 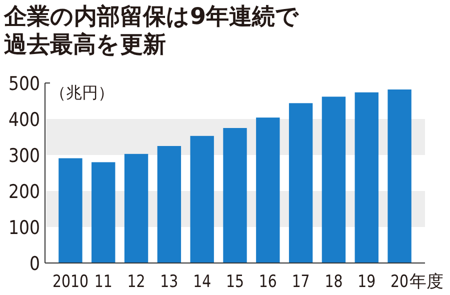 What do you see at coordinates (204, 282) in the screenshot?
I see `x-tick-label: 14` at bounding box center [204, 282].